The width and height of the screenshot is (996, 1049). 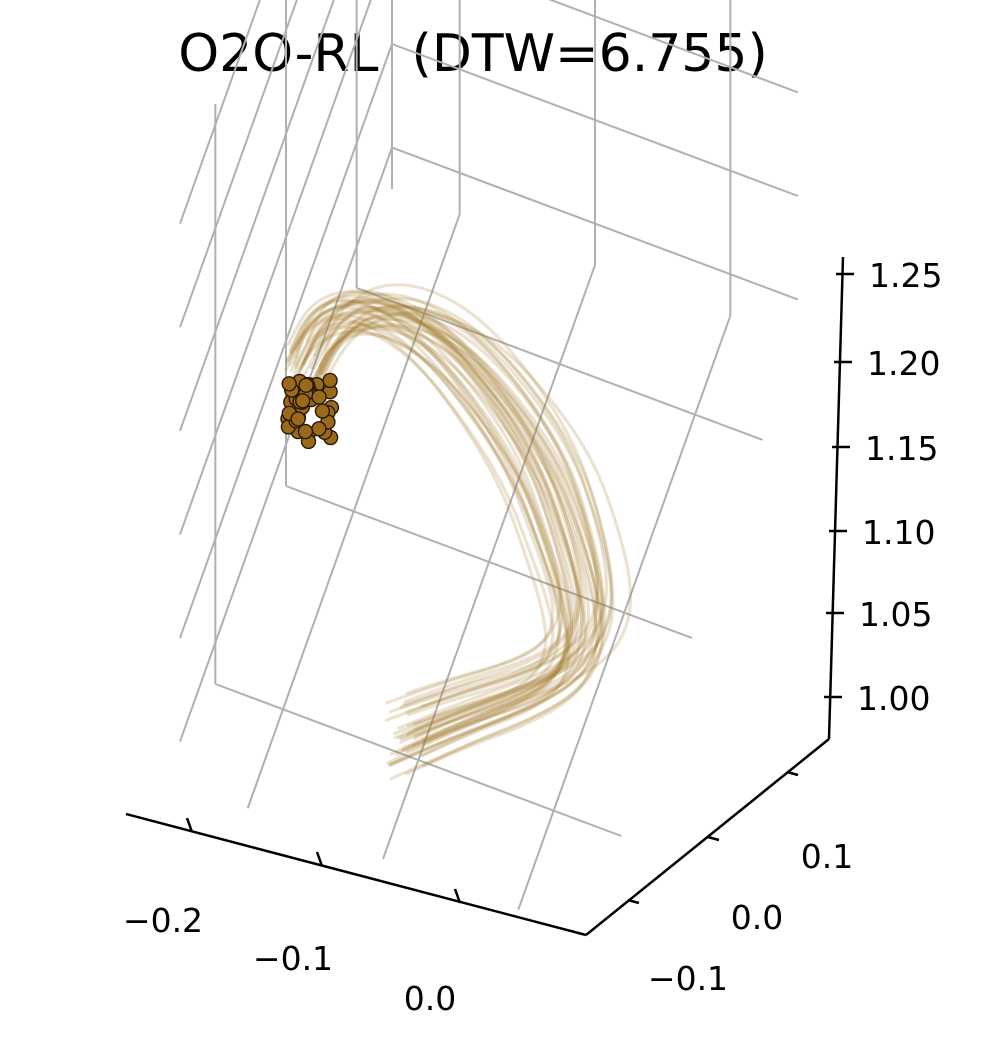 What do you see at coordinates (836, 498) in the screenshot?
I see `z-axis-line` at bounding box center [836, 498].